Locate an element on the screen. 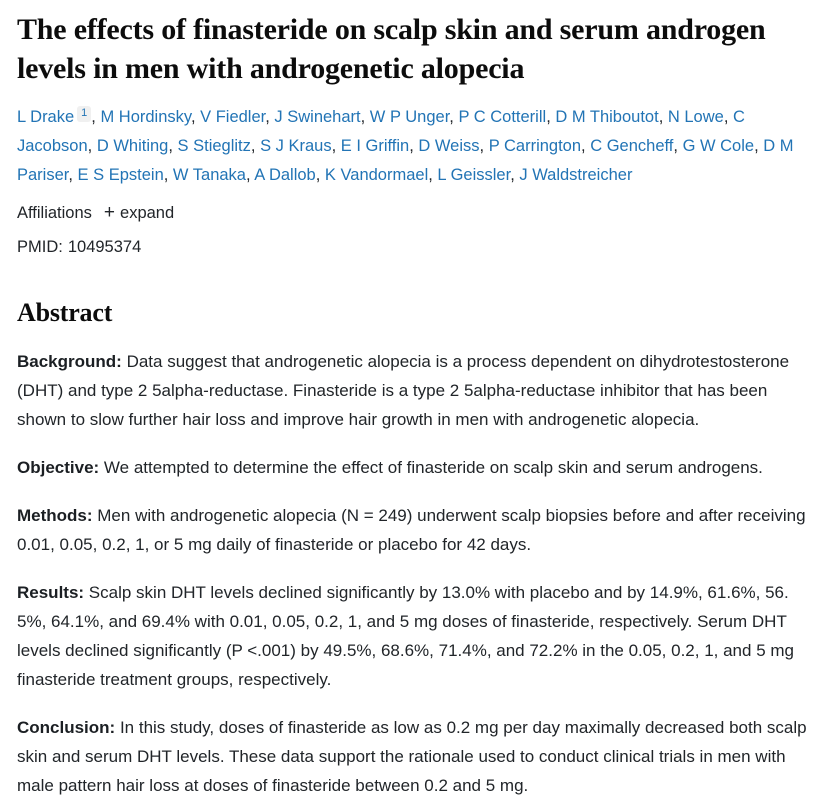 The image size is (838, 805). author-link: P Carrington is located at coordinates (535, 146).